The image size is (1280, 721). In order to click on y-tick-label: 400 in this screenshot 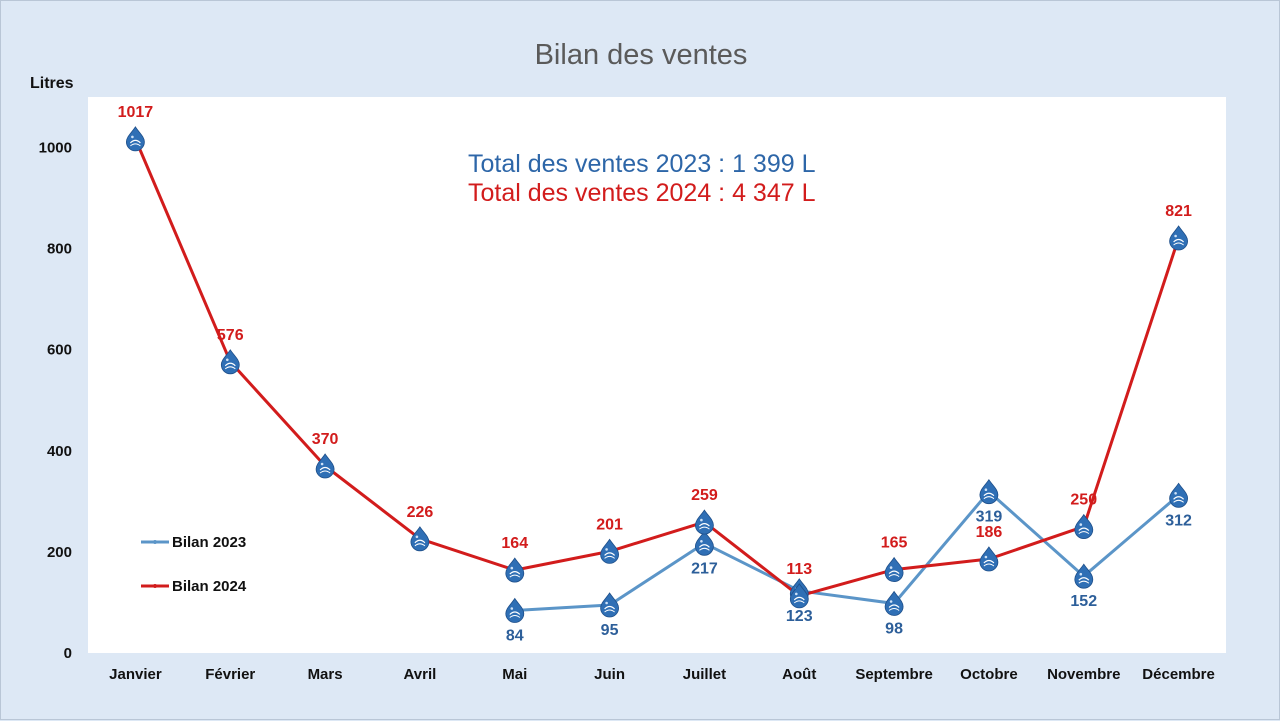, I will do `click(59, 451)`.